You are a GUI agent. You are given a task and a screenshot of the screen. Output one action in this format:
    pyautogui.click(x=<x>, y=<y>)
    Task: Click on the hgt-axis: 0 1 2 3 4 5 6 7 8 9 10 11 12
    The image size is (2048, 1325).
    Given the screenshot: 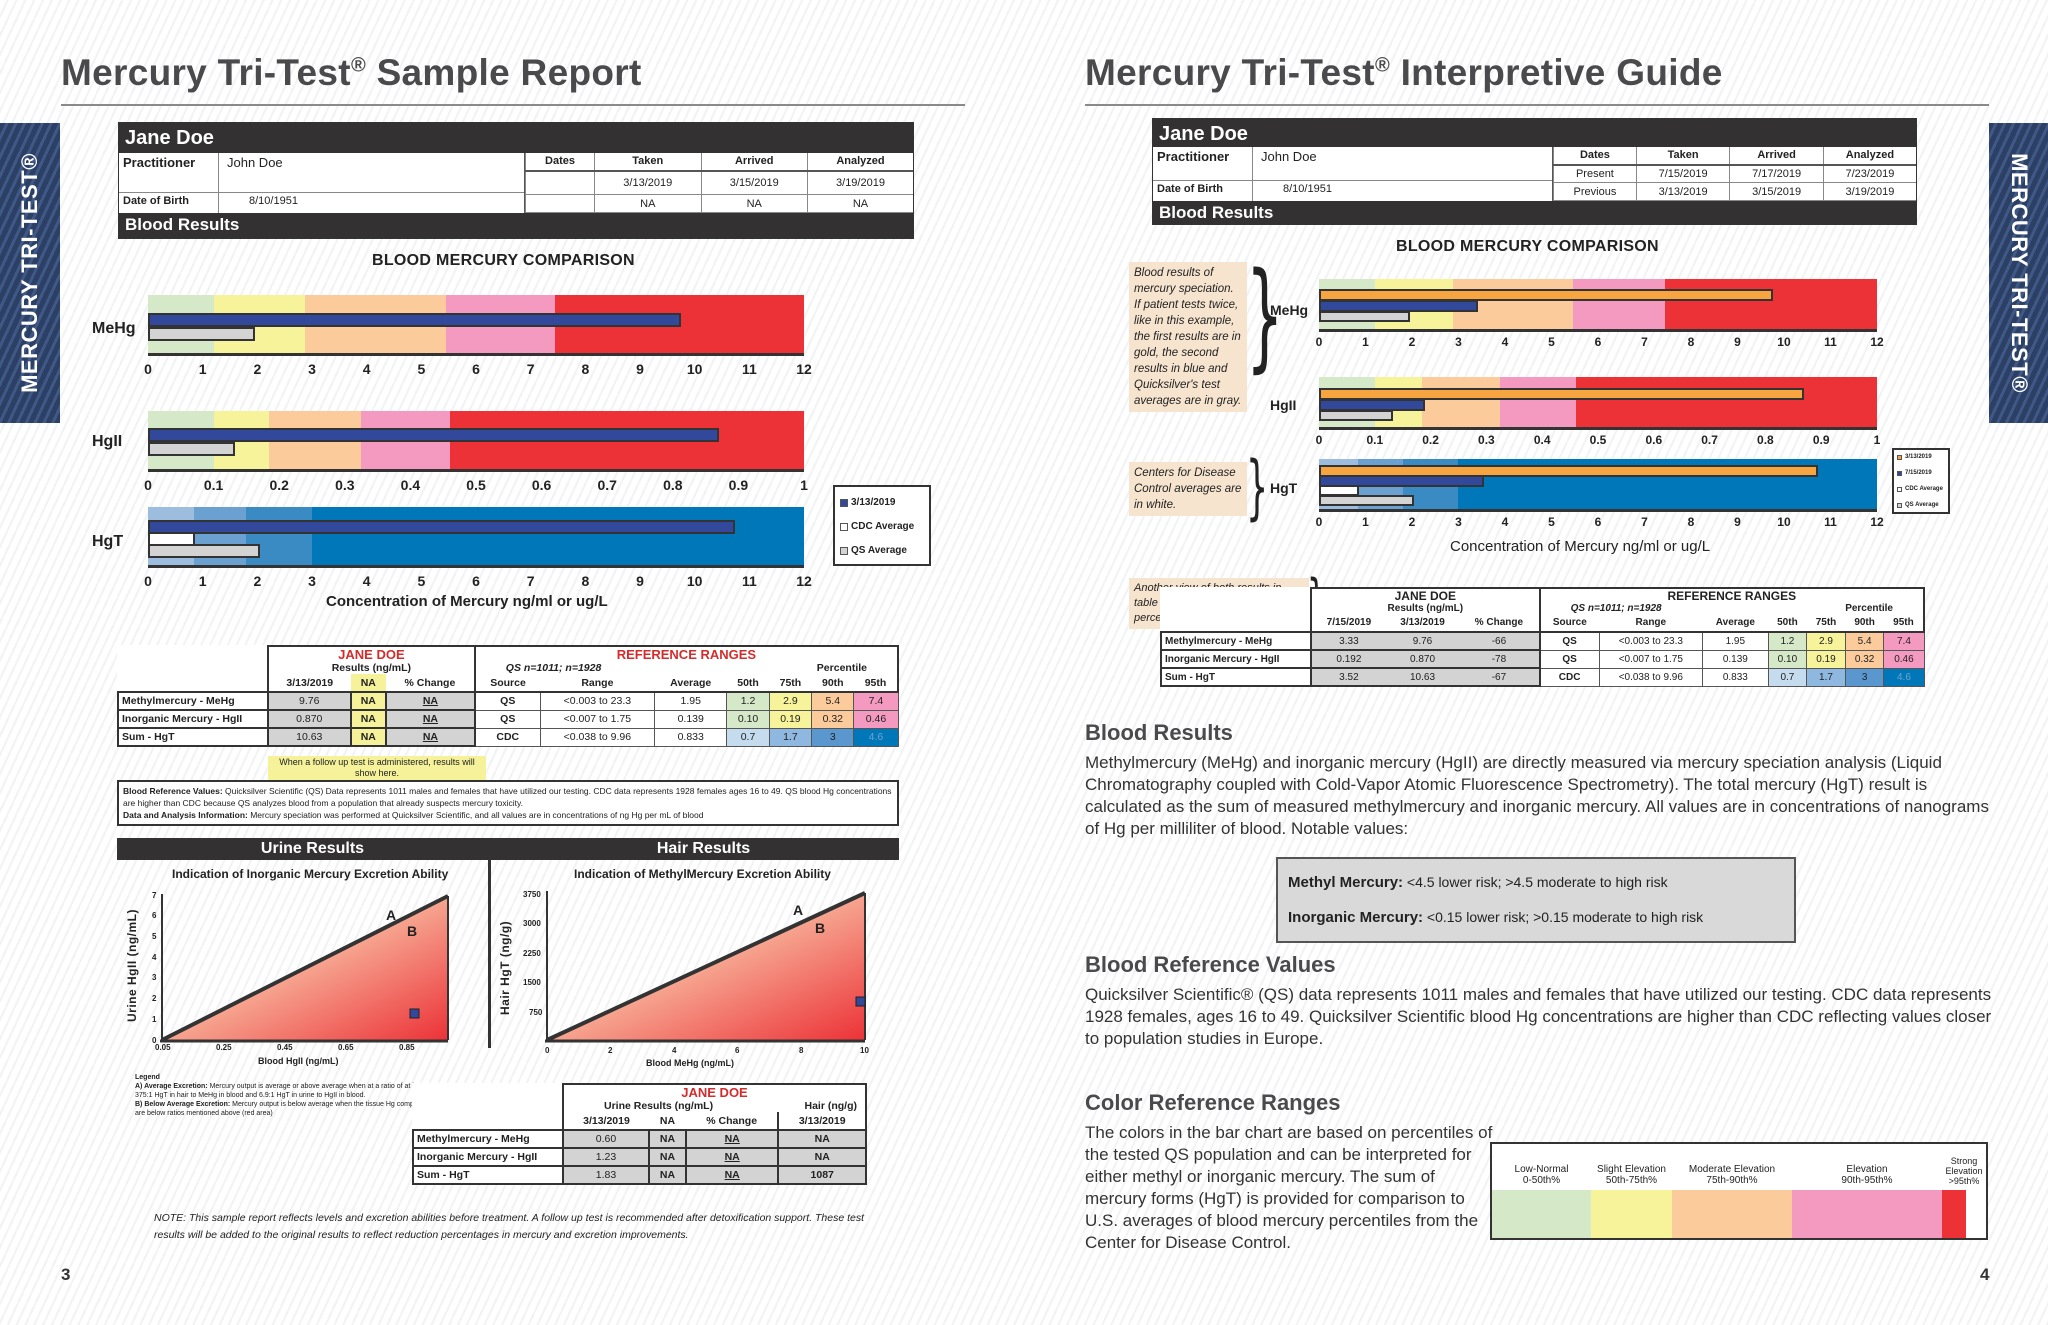 What is the action you would take?
    pyautogui.click(x=1600, y=521)
    